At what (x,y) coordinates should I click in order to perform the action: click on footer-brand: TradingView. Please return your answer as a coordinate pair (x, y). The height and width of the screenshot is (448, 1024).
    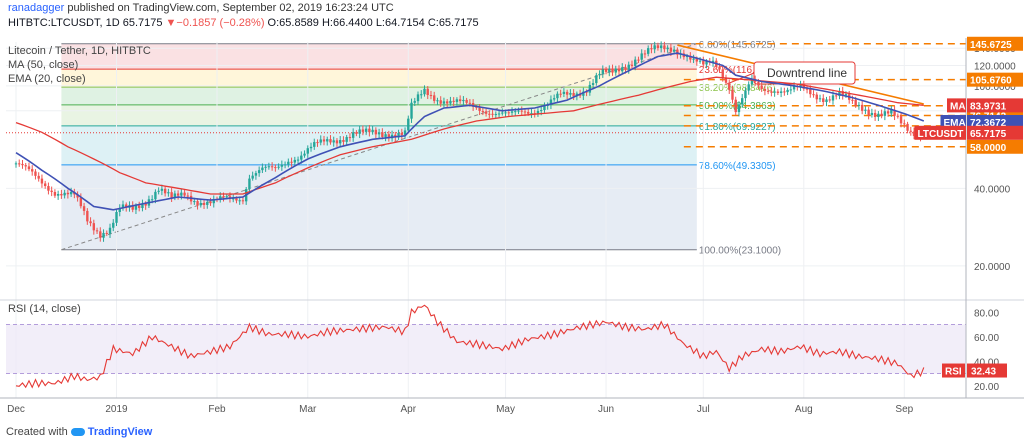
    Looking at the image, I should click on (120, 432).